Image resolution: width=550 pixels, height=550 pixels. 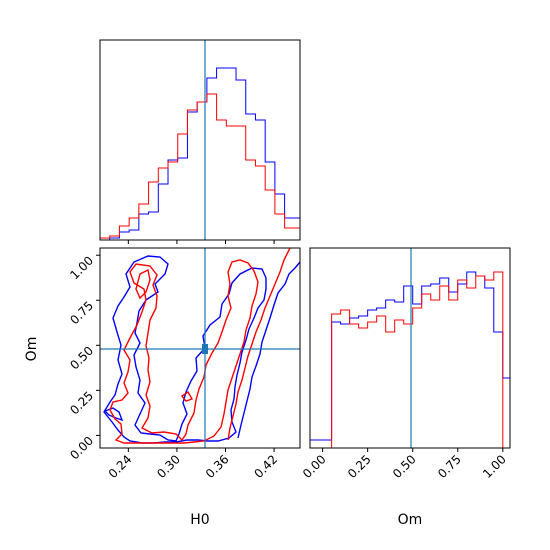 I want to click on contour-x-tick-label: 0.30, so click(x=168, y=466).